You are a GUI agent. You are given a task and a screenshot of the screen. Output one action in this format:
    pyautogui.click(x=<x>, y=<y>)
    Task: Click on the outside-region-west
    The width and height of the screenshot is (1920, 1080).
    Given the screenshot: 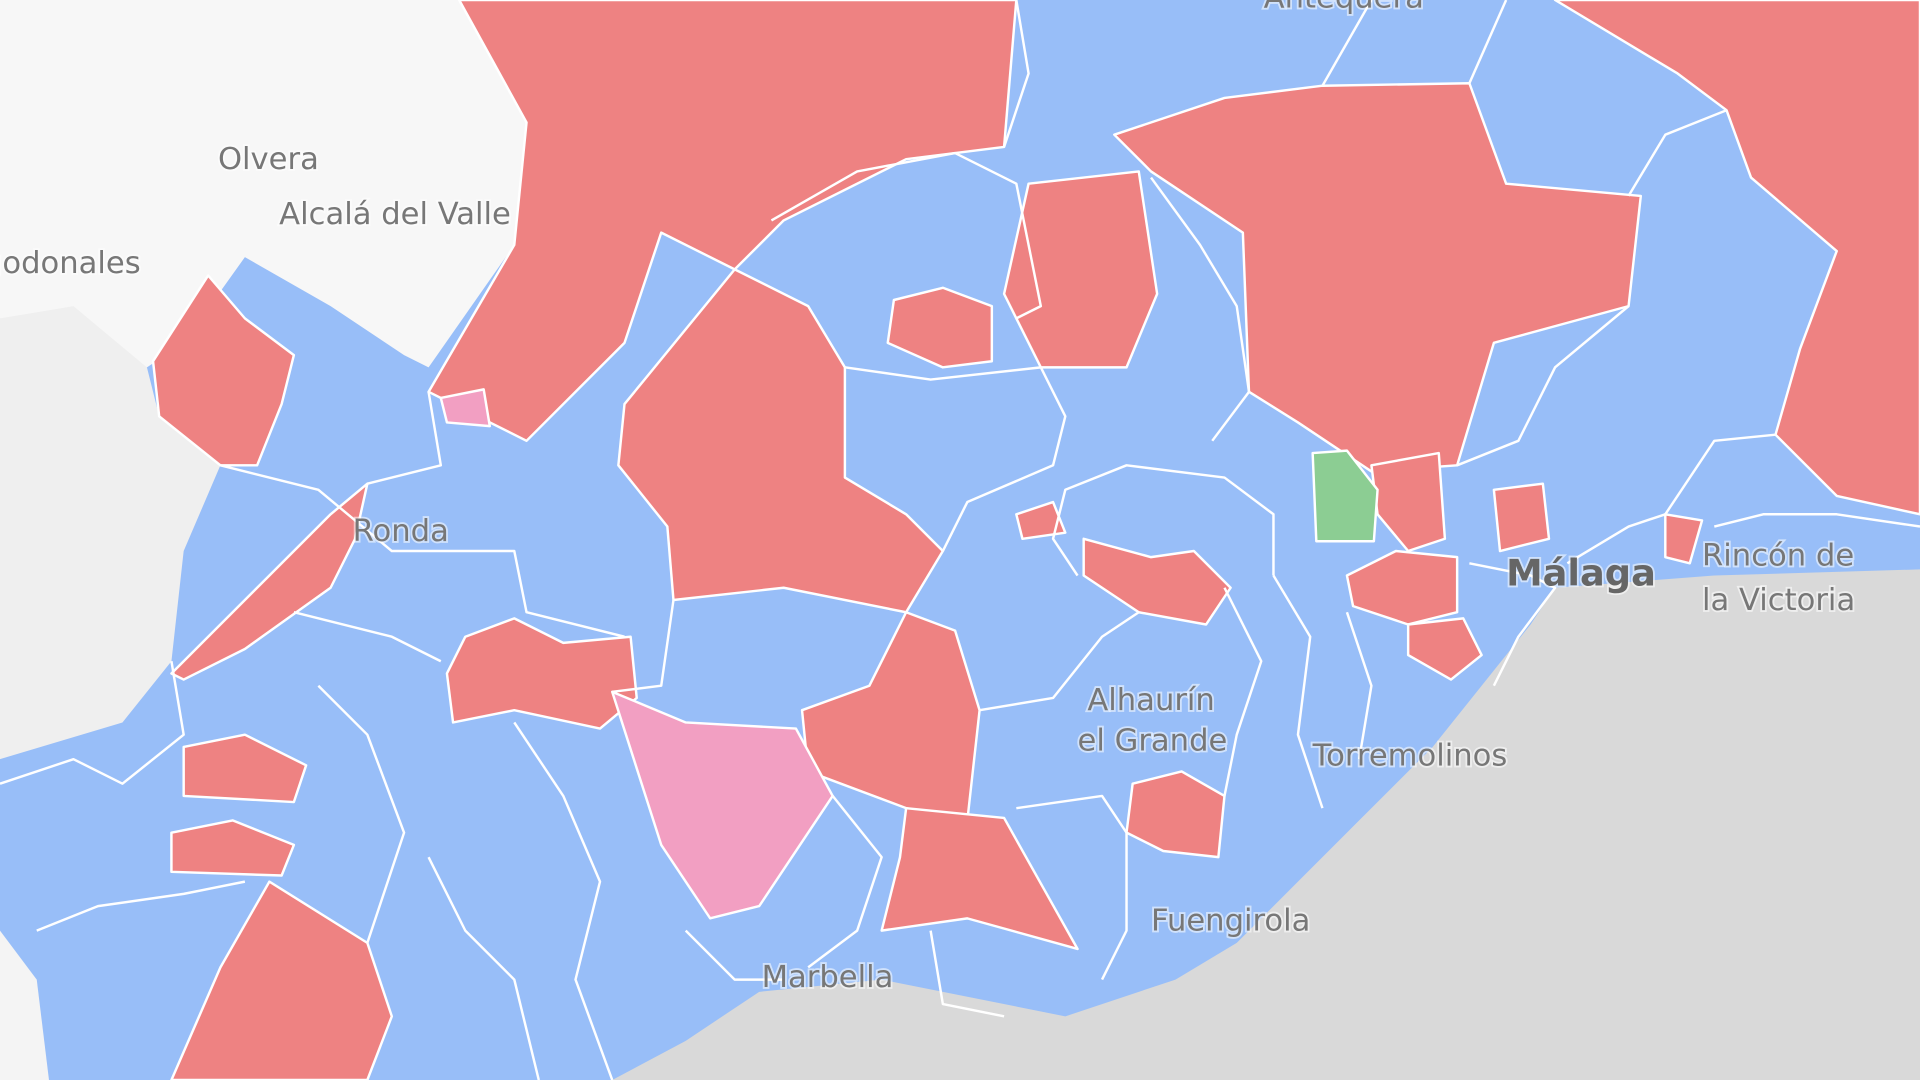 What is the action you would take?
    pyautogui.click(x=110, y=533)
    